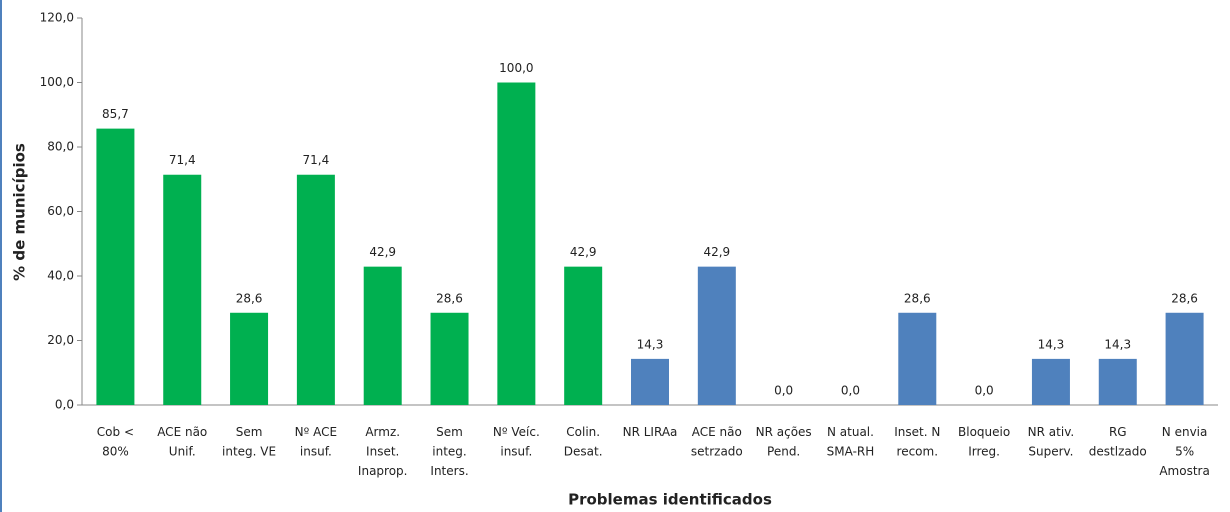 The height and width of the screenshot is (512, 1230). What do you see at coordinates (783, 451) in the screenshot?
I see `x-tick-label-line: Pend.` at bounding box center [783, 451].